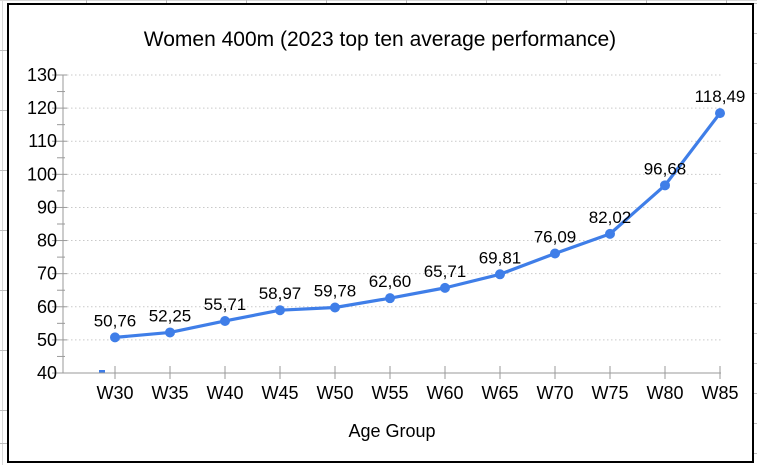 The height and width of the screenshot is (465, 757). What do you see at coordinates (280, 293) in the screenshot?
I see `data-point-label: 58,97` at bounding box center [280, 293].